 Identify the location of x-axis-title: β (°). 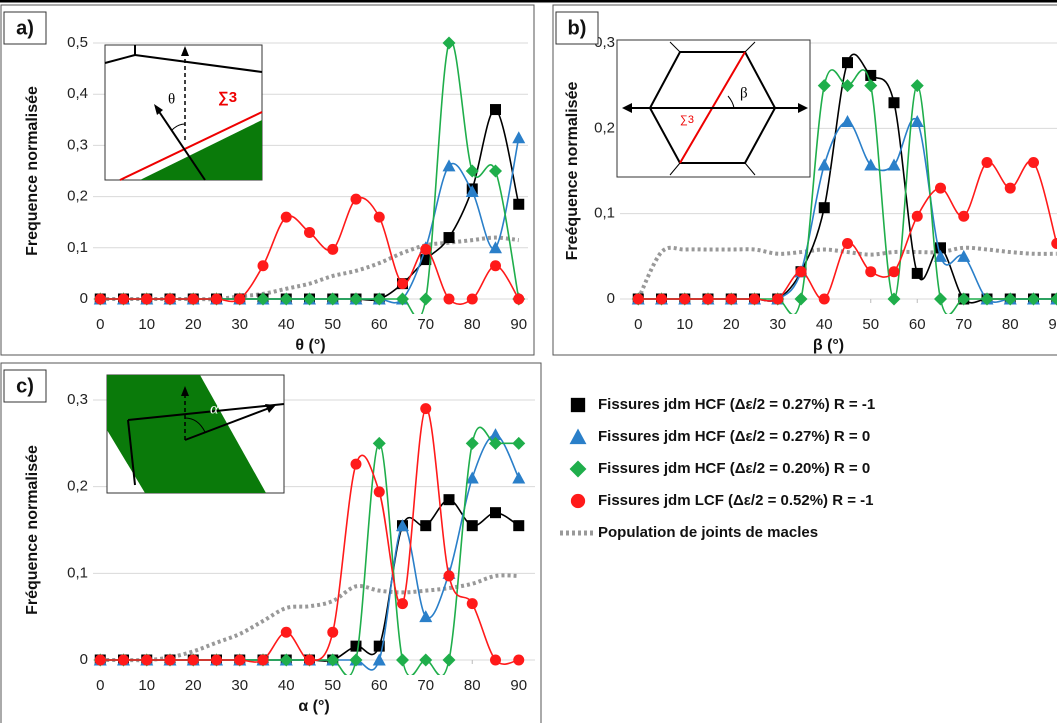
(828, 345).